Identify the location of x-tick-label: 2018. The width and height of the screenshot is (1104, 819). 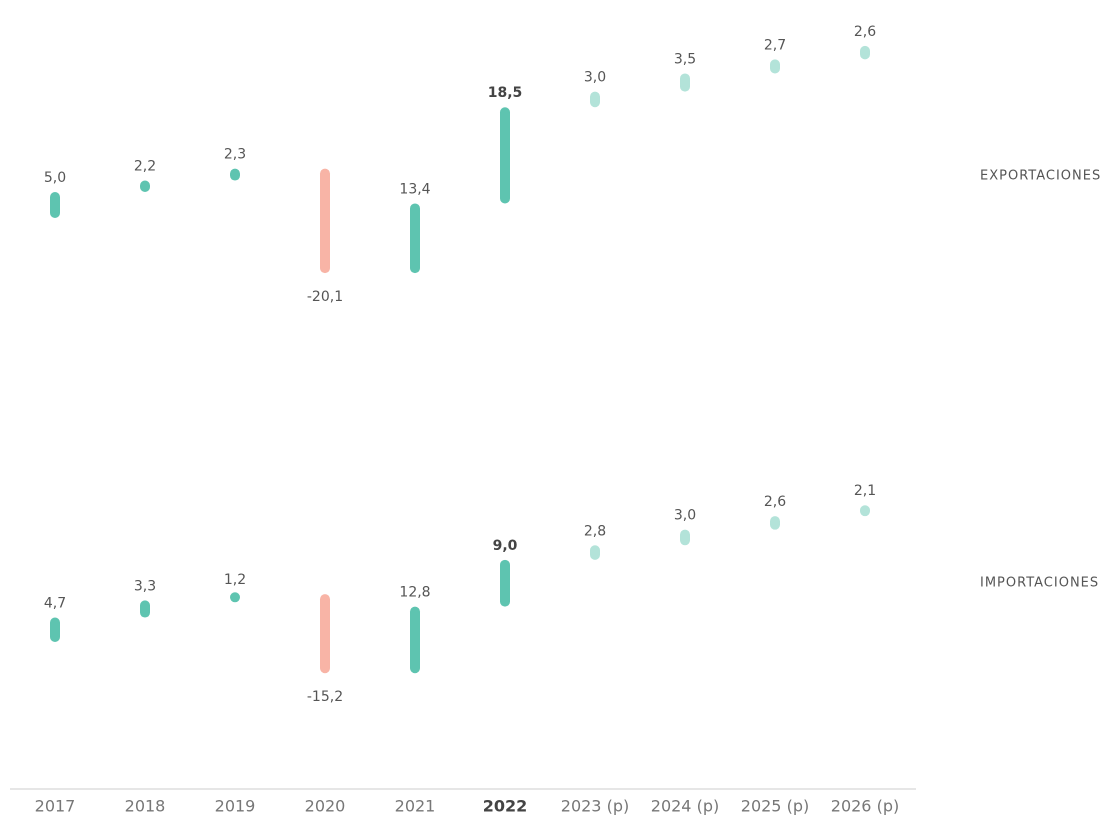
(145, 806).